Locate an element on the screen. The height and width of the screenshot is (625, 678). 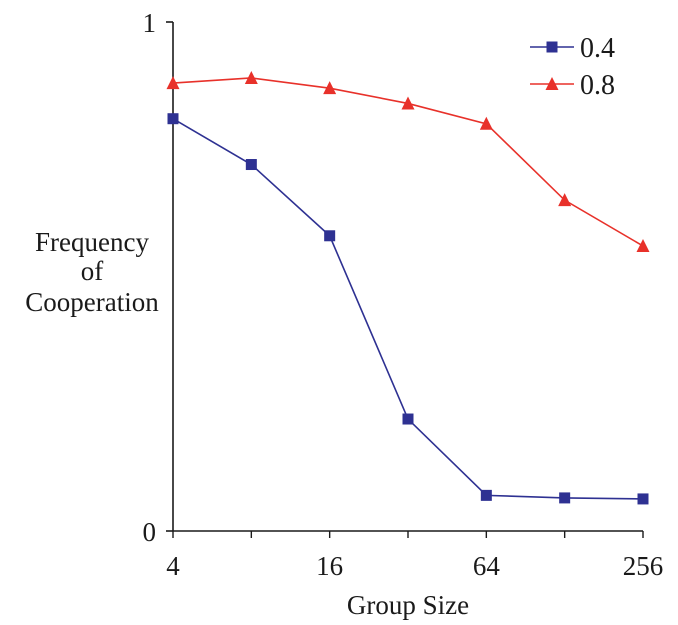
x-tick-label: 64 is located at coordinates (487, 566).